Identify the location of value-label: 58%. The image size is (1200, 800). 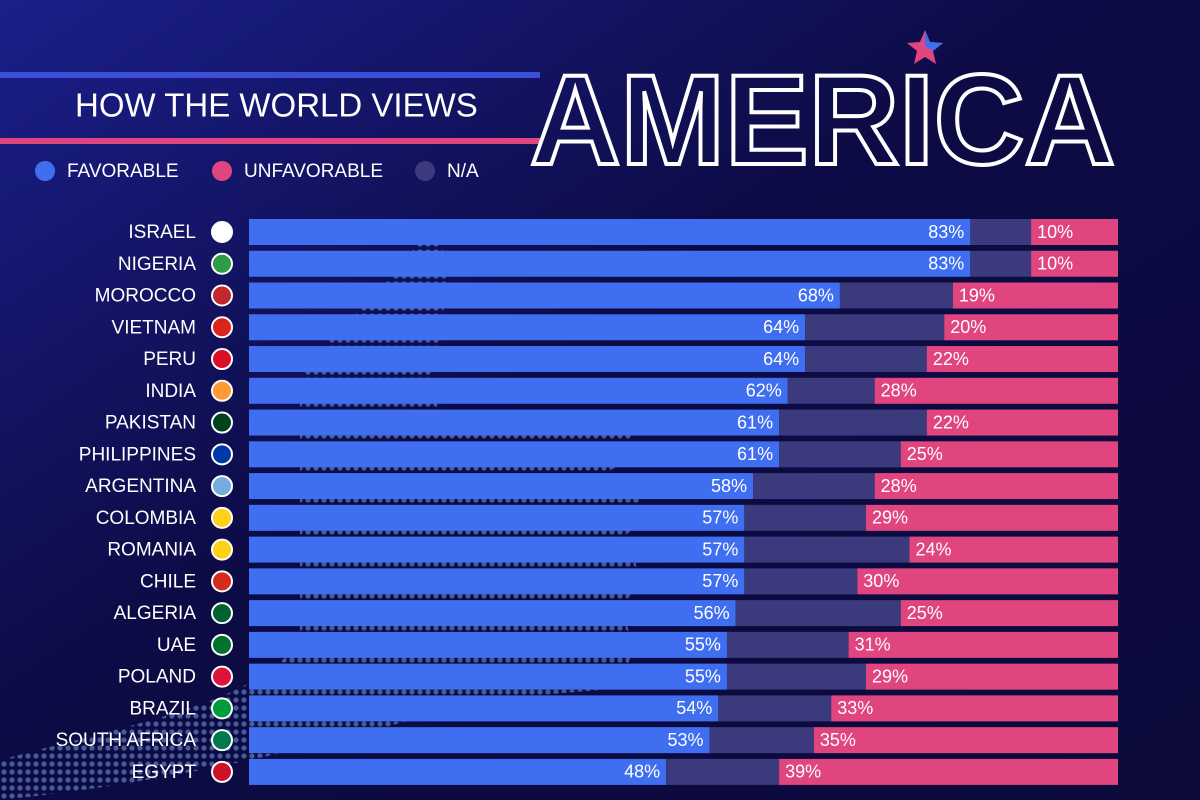
(729, 486).